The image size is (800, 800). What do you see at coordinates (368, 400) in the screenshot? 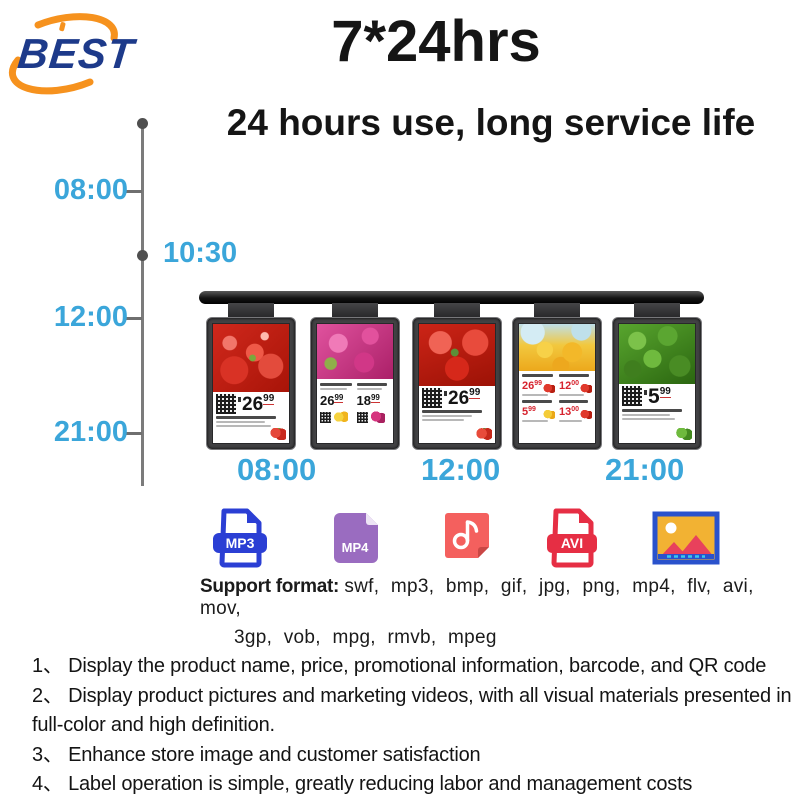
I see `price-text: 1899` at bounding box center [368, 400].